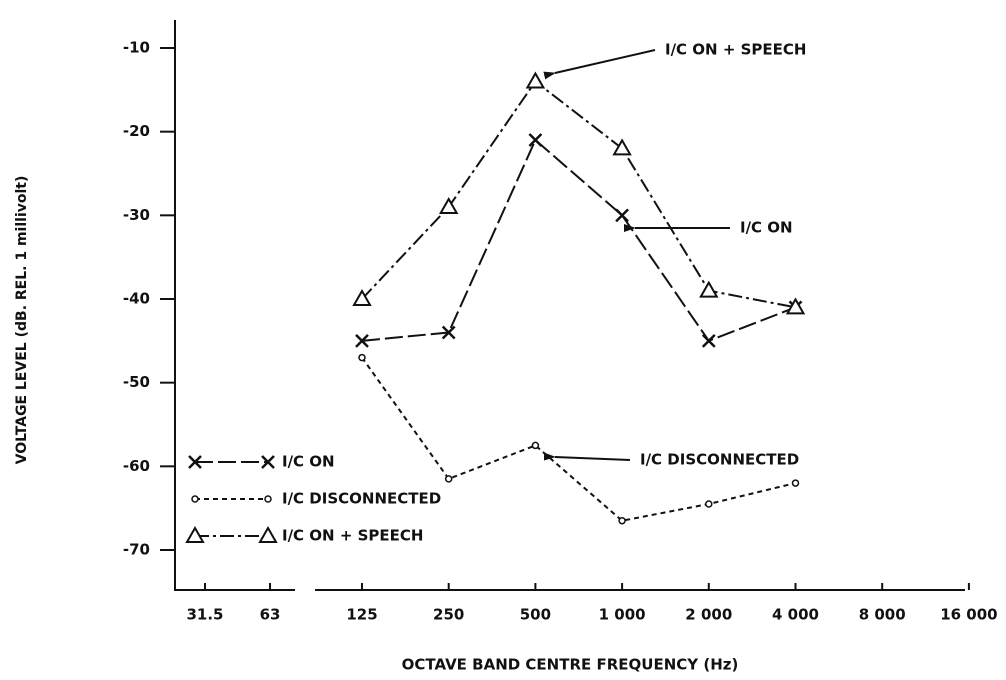  Describe the element at coordinates (136, 131) in the screenshot. I see `y-tick-label: -20` at that location.